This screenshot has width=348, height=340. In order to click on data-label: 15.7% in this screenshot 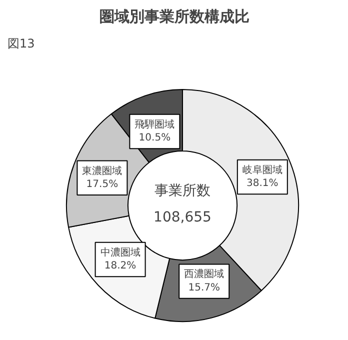, I will do `click(204, 288)`.